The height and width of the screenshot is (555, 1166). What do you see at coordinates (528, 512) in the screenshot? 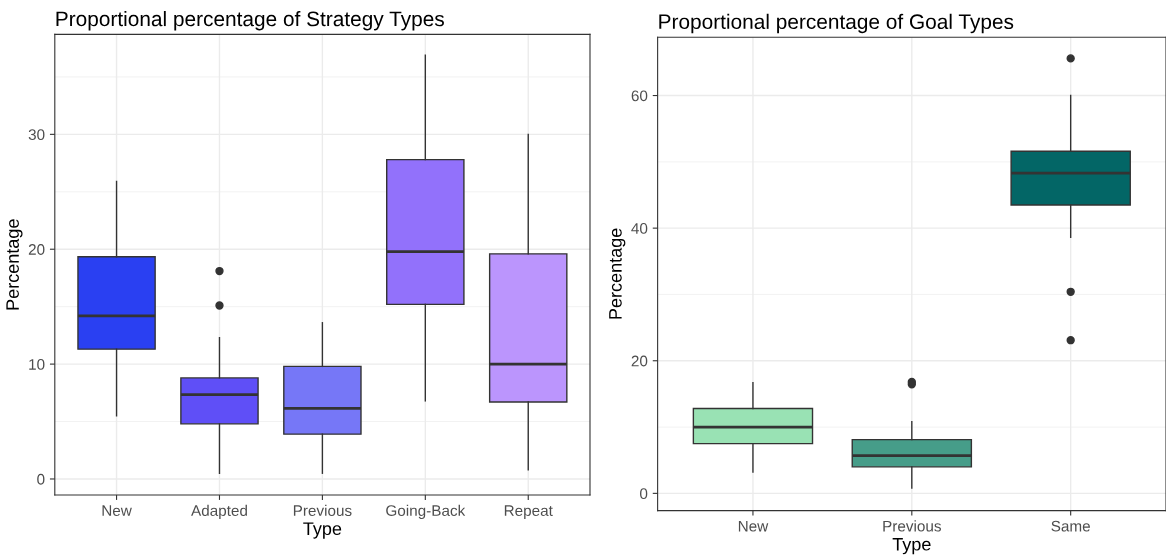
I see `x-tick-label: Repeat` at bounding box center [528, 512].